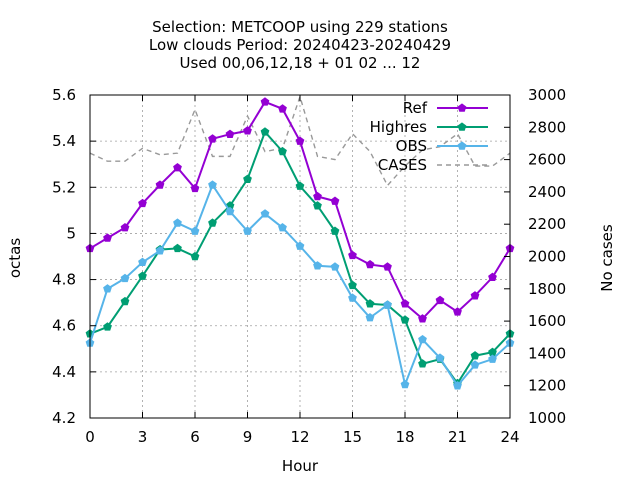  What do you see at coordinates (547, 289) in the screenshot?
I see `y2-tick-label: 1800` at bounding box center [547, 289].